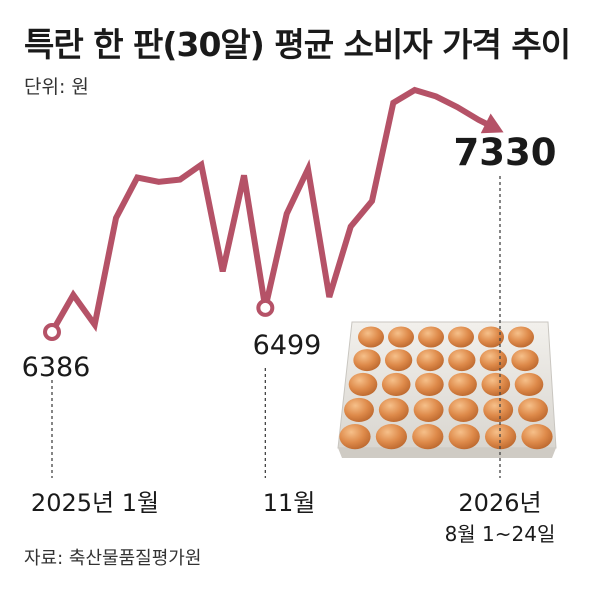  I want to click on unit-label: 단위: 원, so click(56, 87).